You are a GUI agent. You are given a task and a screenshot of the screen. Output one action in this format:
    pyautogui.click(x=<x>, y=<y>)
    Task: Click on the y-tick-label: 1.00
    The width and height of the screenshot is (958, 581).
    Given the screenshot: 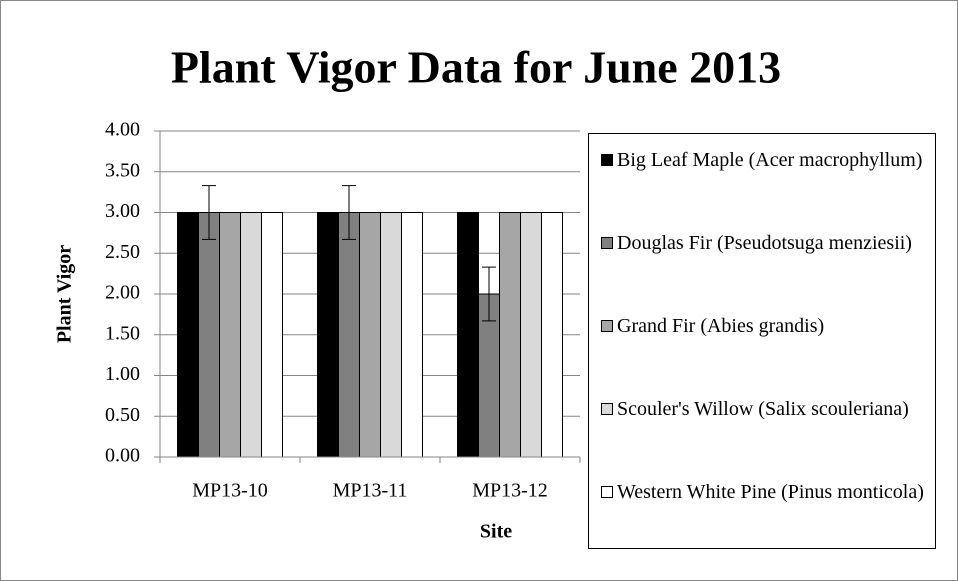 What is the action you would take?
    pyautogui.click(x=122, y=374)
    